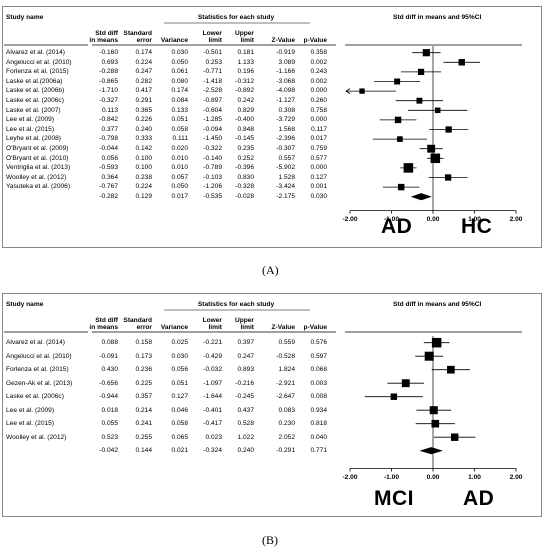  Describe the element at coordinates (286, 369) in the screenshot. I see `stat-z: 1.824` at that location.